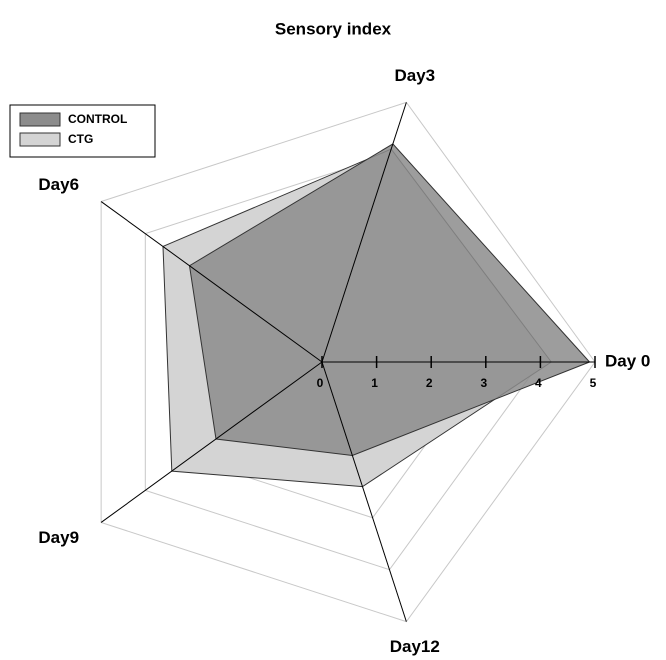 The width and height of the screenshot is (666, 660). What do you see at coordinates (538, 383) in the screenshot?
I see `tick-label: 4` at bounding box center [538, 383].